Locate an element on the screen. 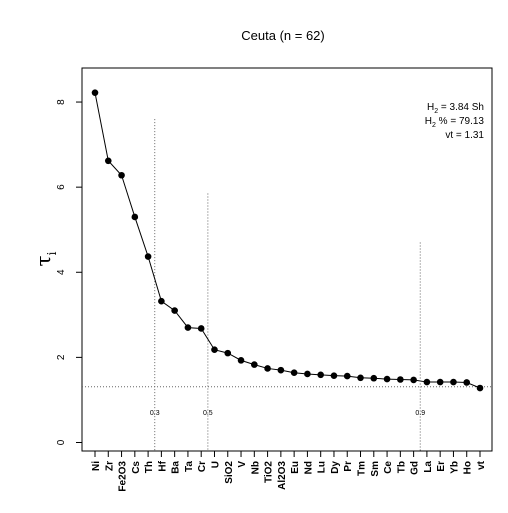 The height and width of the screenshot is (513, 508). x-tick-label: Al2O3 is located at coordinates (282, 475).